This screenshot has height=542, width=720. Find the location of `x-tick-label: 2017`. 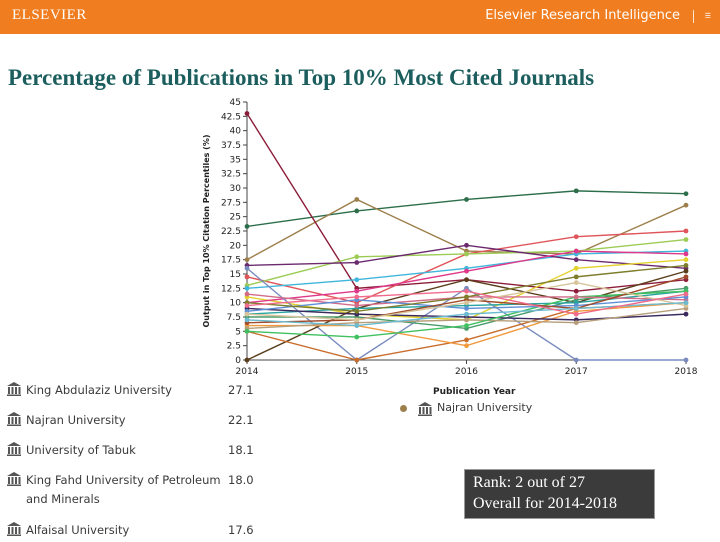

x-tick-label: 2017 is located at coordinates (576, 372).